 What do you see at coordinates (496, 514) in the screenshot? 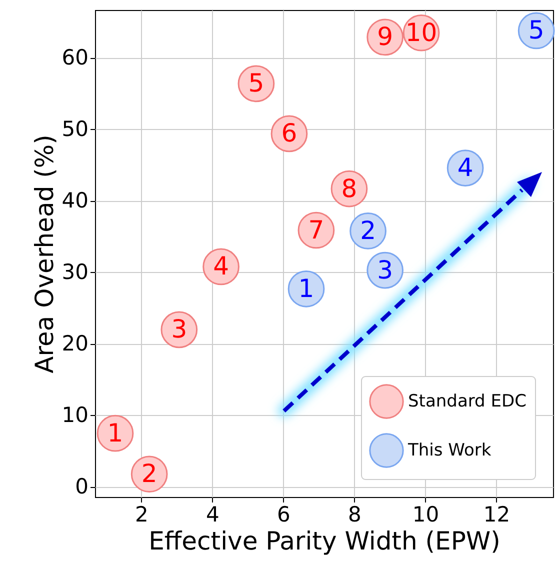
I see `x-tick-label: 12` at bounding box center [496, 514].